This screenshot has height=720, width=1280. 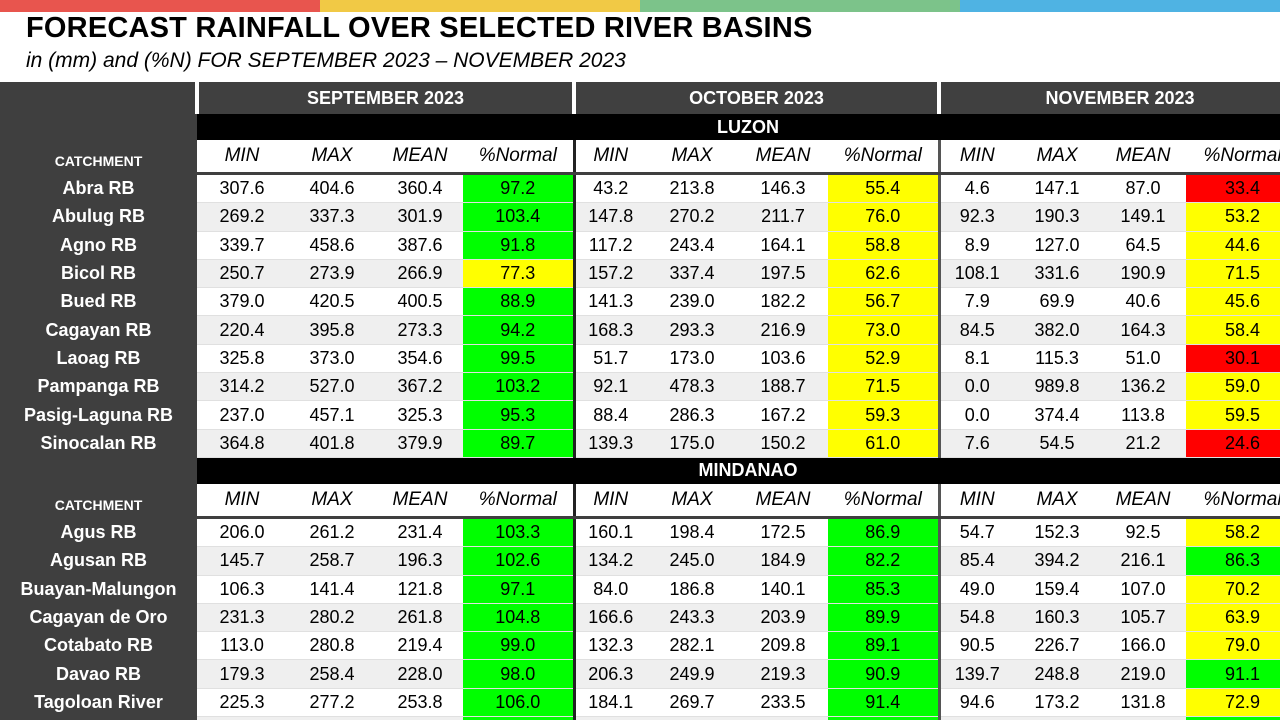 What do you see at coordinates (98, 718) in the screenshot?
I see `catchment-name: Tagum-Libuganon` at bounding box center [98, 718].